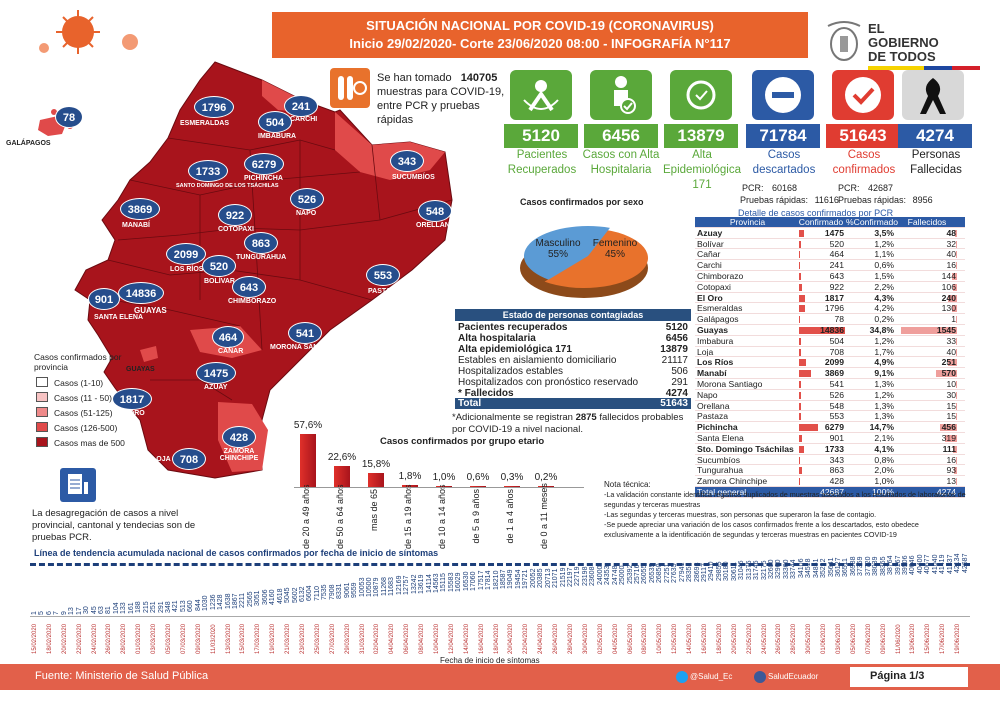 The width and height of the screenshot is (1000, 707). I want to click on trend-value: 45, so click(94, 610).